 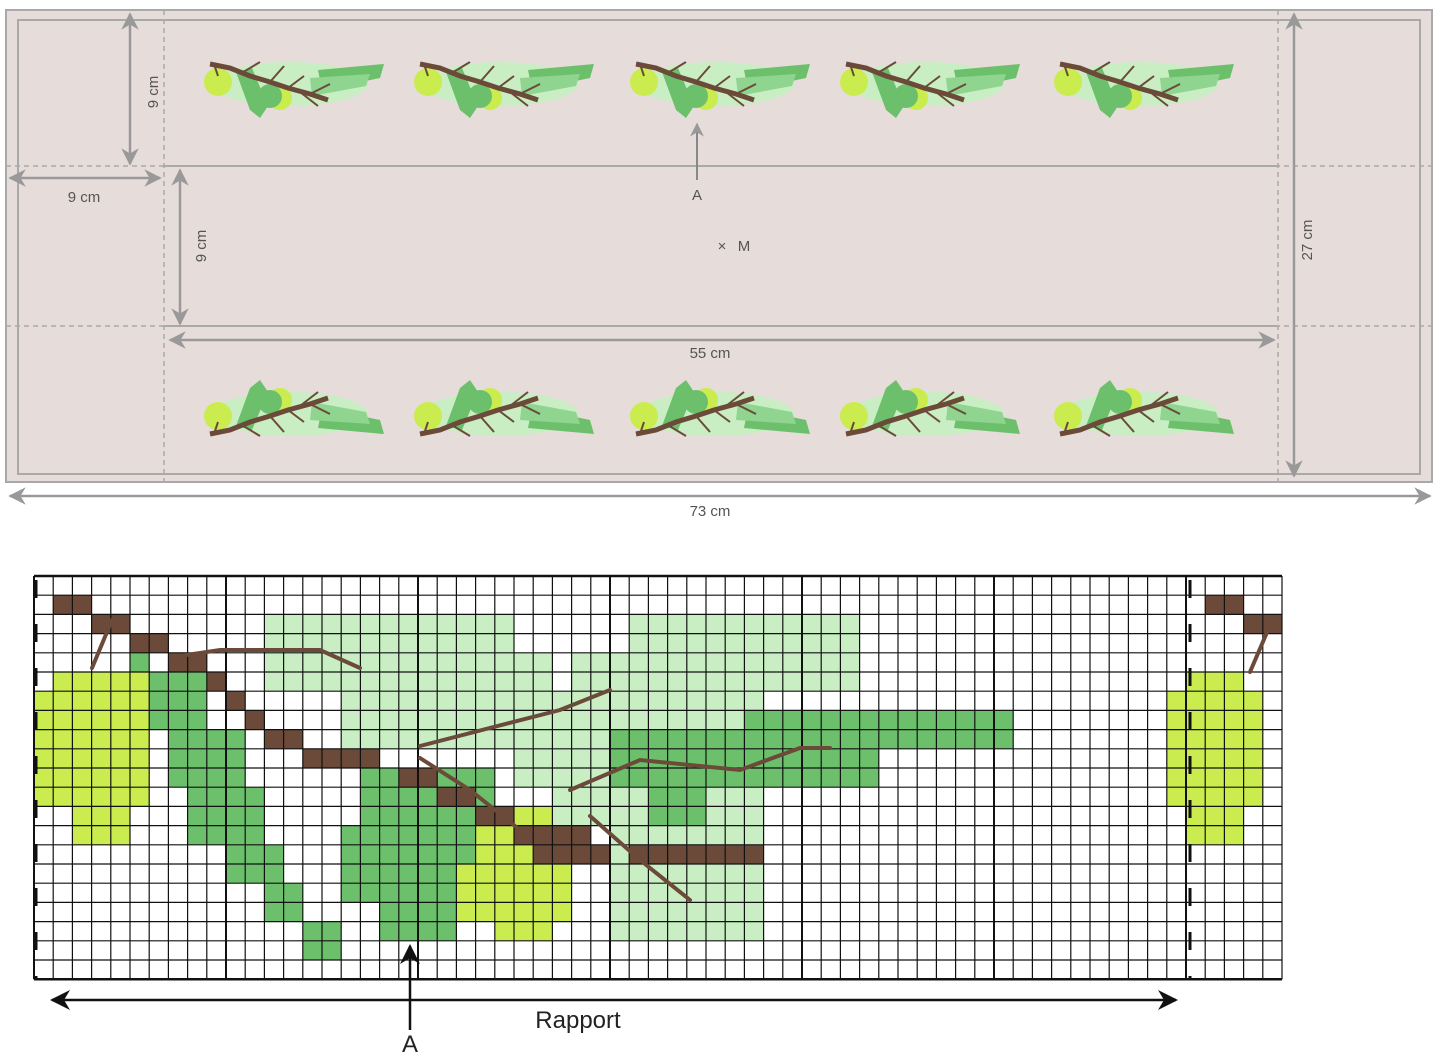 I want to click on label-total-height: 27 cm, so click(x=1307, y=240).